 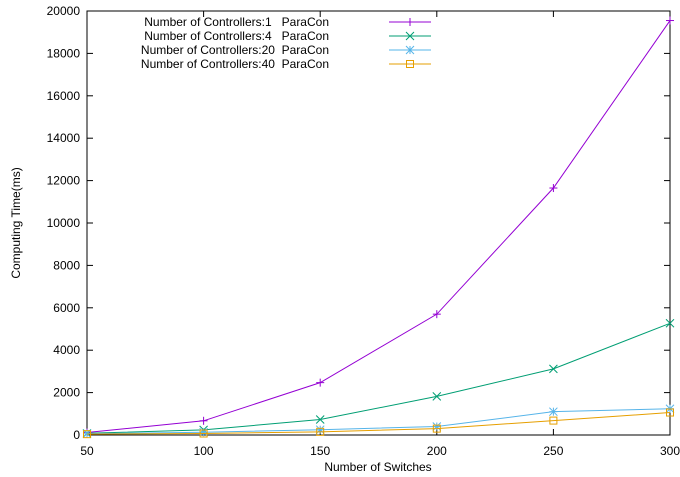 I want to click on y-tick-label: 10000, so click(x=64, y=223).